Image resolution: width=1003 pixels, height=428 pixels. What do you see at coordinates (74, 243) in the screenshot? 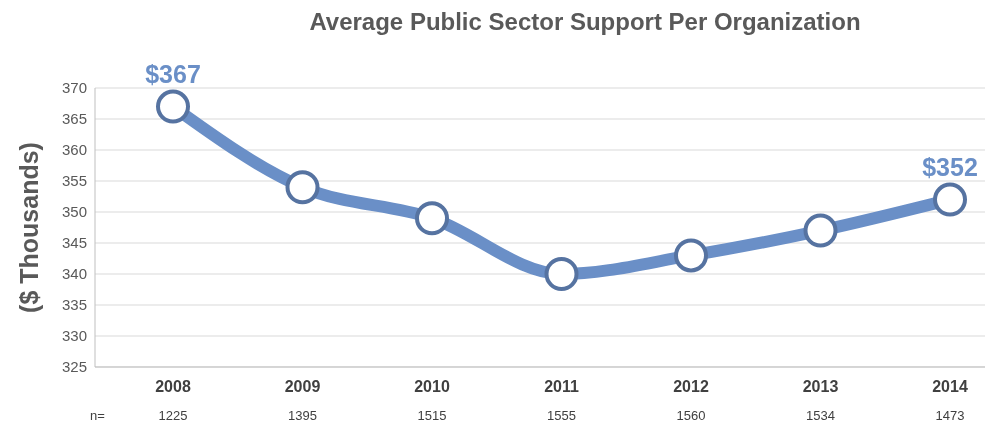
I see `y-tick-label: 345` at bounding box center [74, 243].